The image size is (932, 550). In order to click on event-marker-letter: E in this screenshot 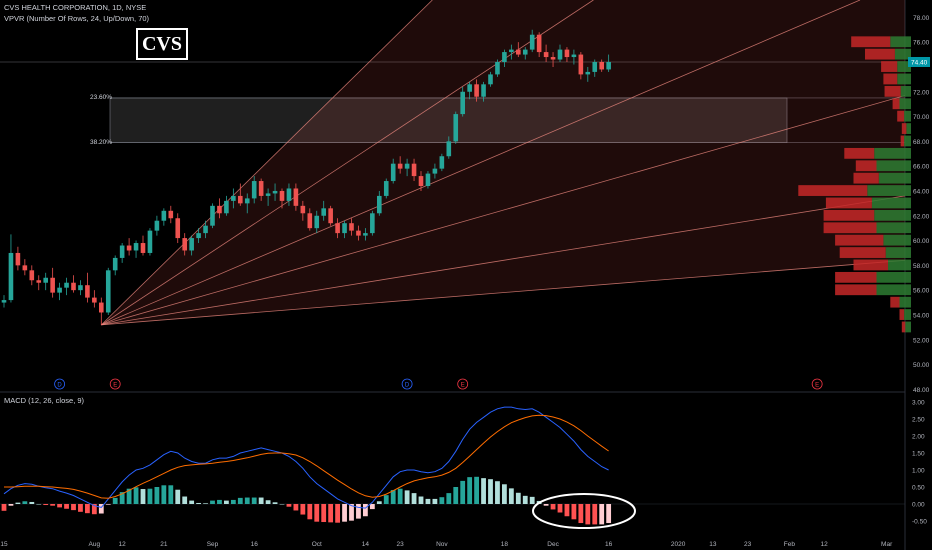, I will do `click(817, 386)`.